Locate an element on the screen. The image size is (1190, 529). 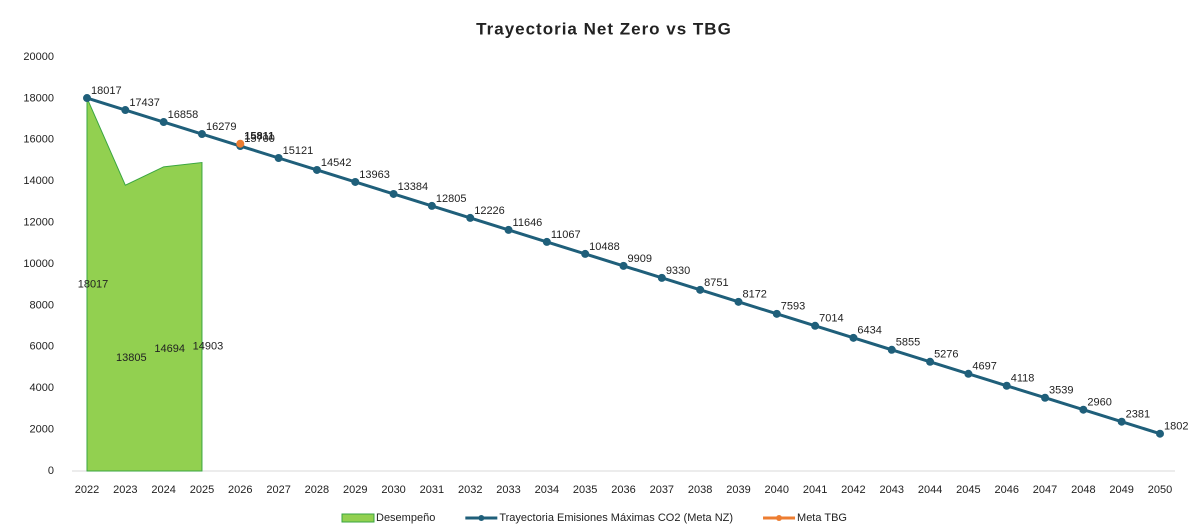
data-label: 8172 is located at coordinates (754, 295).